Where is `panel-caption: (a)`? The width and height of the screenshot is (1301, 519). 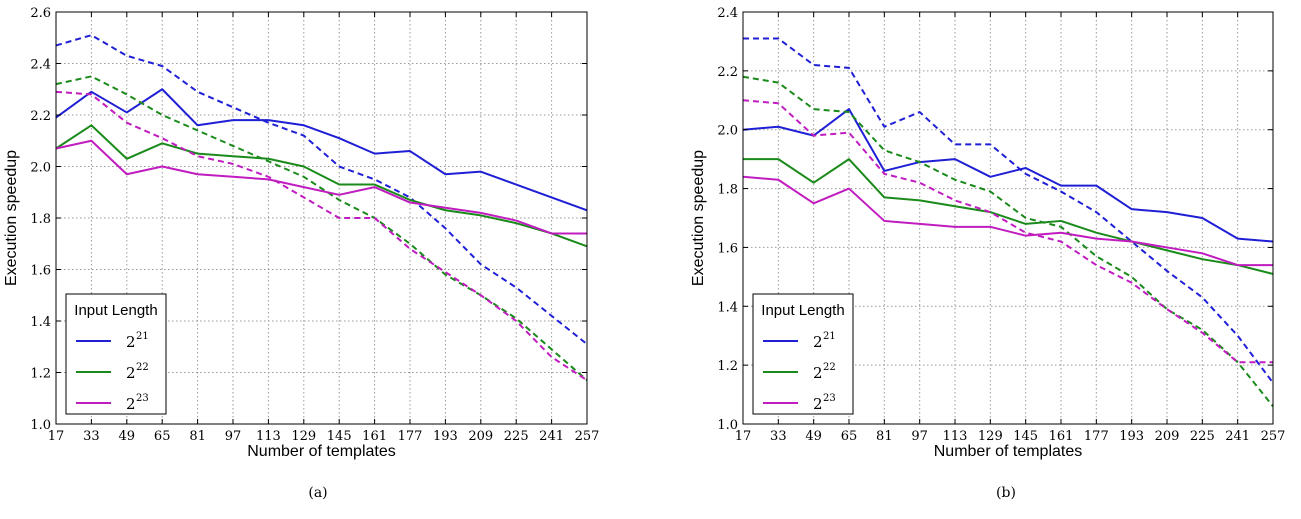 panel-caption: (a) is located at coordinates (317, 493).